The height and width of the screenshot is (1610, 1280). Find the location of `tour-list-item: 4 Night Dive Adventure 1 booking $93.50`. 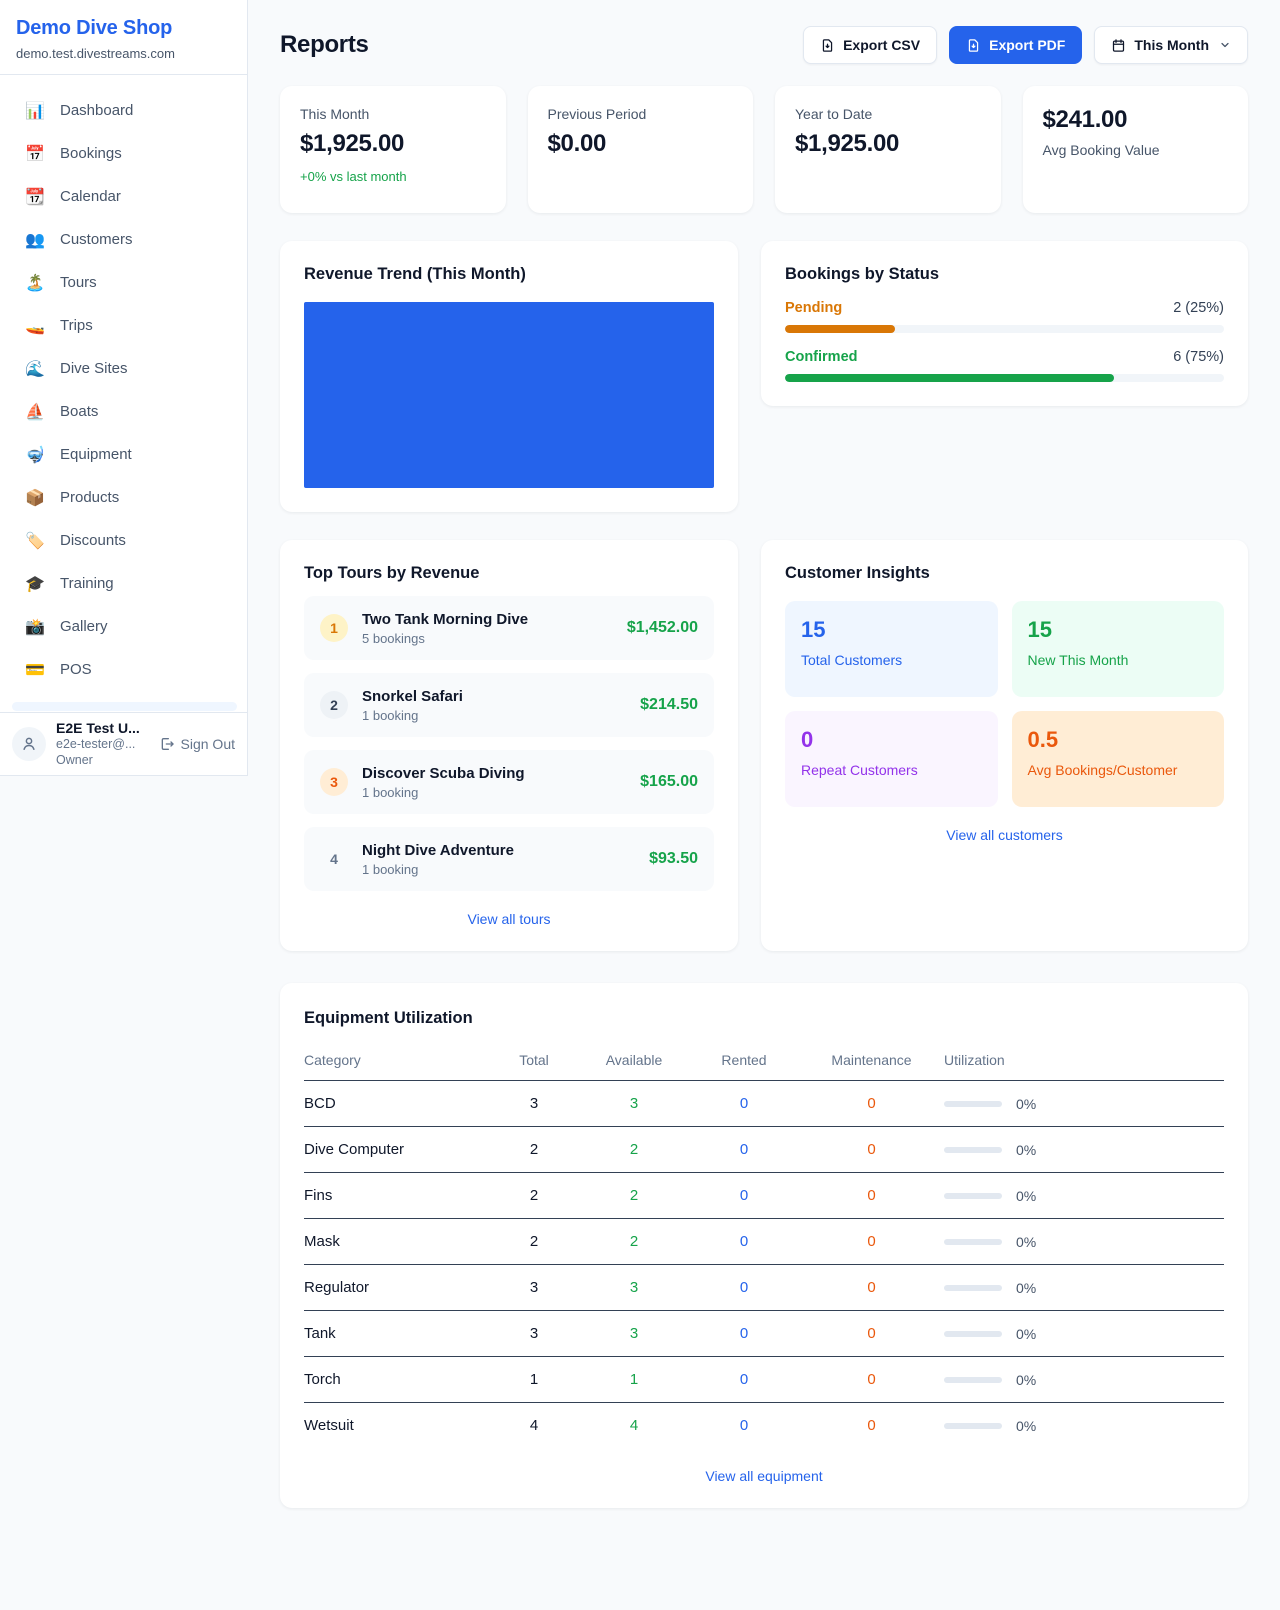

tour-list-item: 4 Night Dive Adventure 1 booking $93.50 is located at coordinates (509, 859).